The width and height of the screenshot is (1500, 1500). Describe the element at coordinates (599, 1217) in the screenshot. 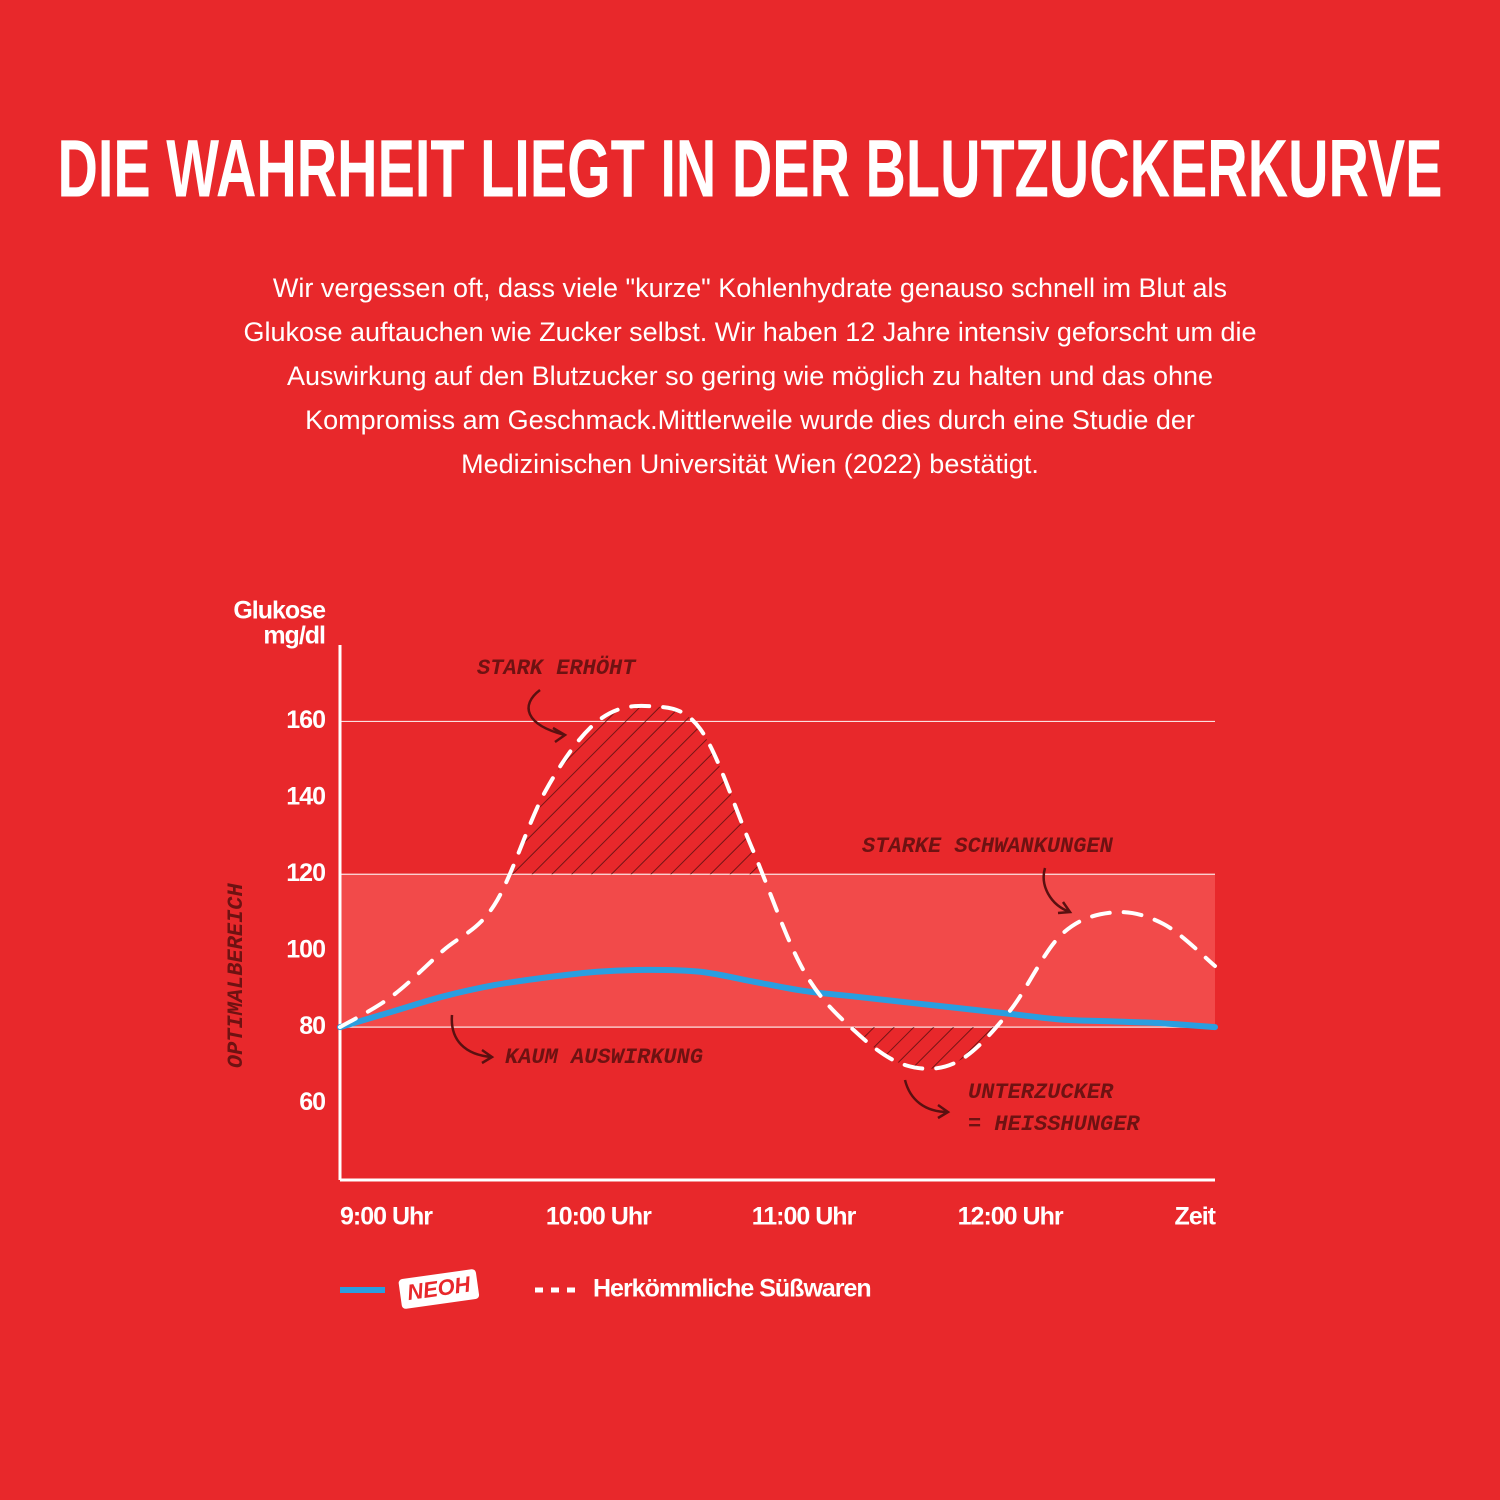

I see `x-tick-label: 10:00 Uhr` at that location.